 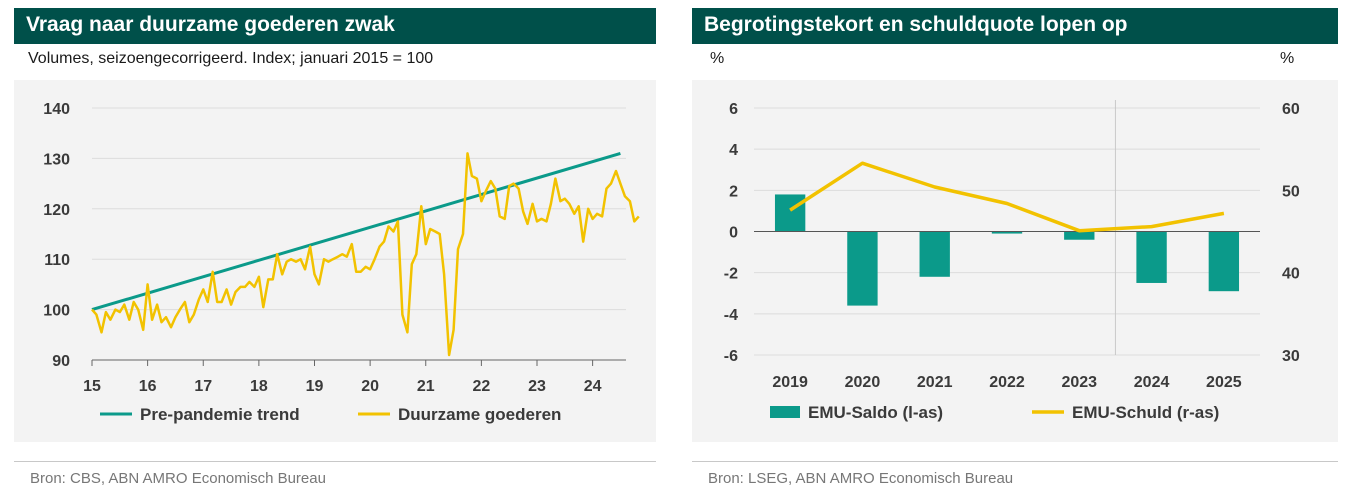 What do you see at coordinates (56, 109) in the screenshot?
I see `y-tick-label: 140` at bounding box center [56, 109].